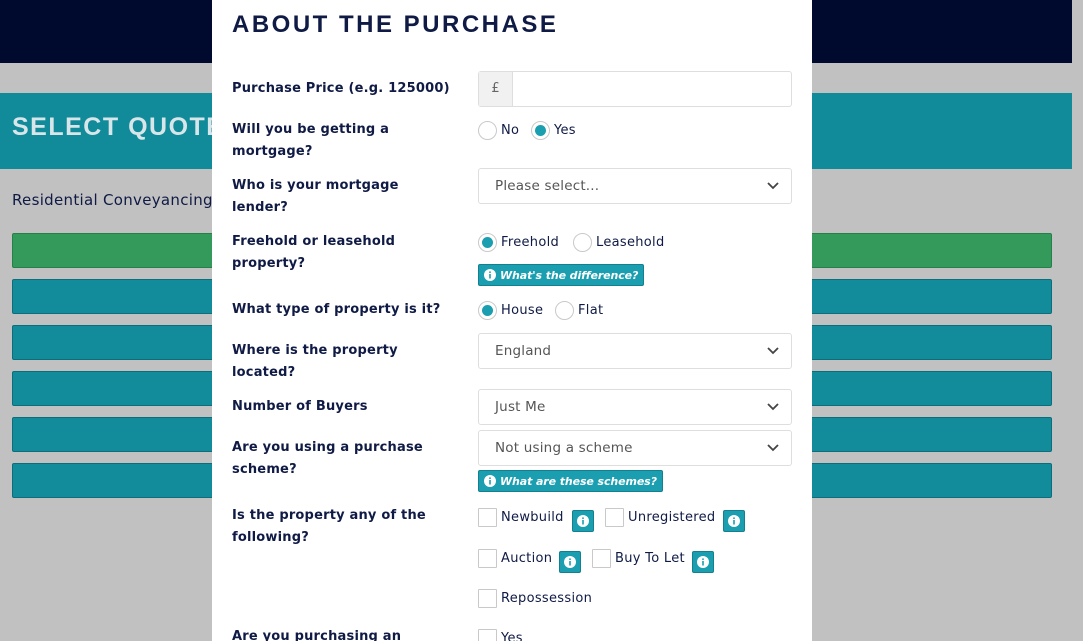  What do you see at coordinates (630, 242) in the screenshot?
I see `leasehold-label: Leasehold` at bounding box center [630, 242].